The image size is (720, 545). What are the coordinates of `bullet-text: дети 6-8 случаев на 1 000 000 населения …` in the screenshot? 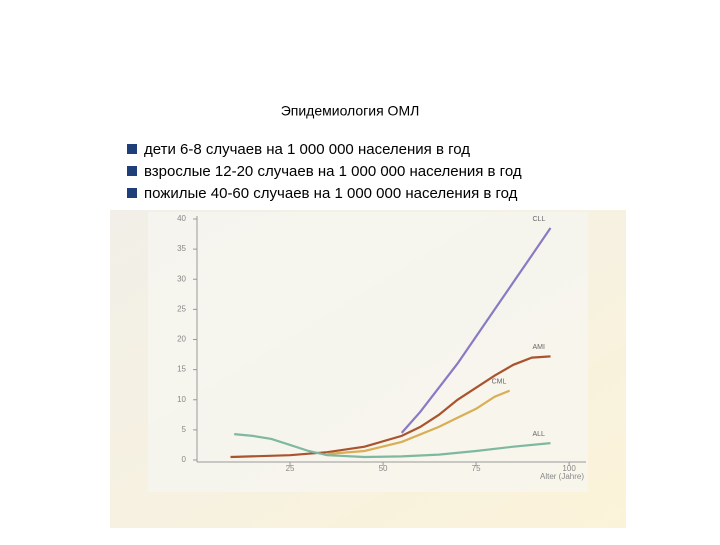 It's located at (307, 149).